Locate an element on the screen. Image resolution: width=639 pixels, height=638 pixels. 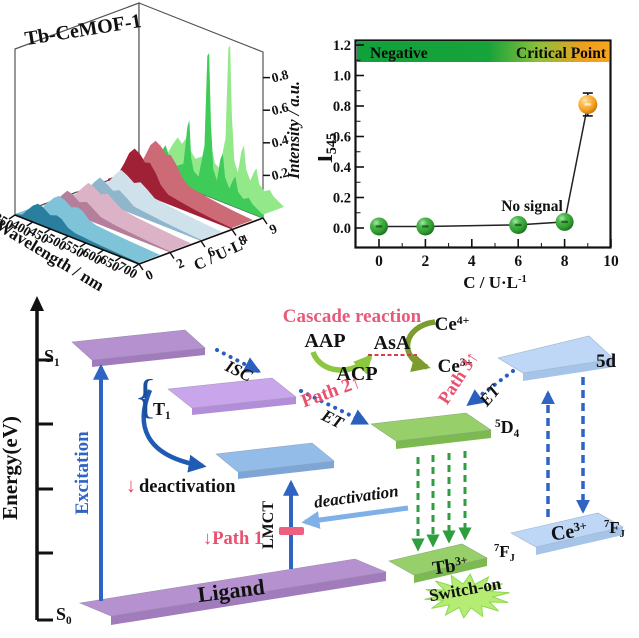
scatter-x-axis-title: C / U·L-1 is located at coordinates (495, 282).